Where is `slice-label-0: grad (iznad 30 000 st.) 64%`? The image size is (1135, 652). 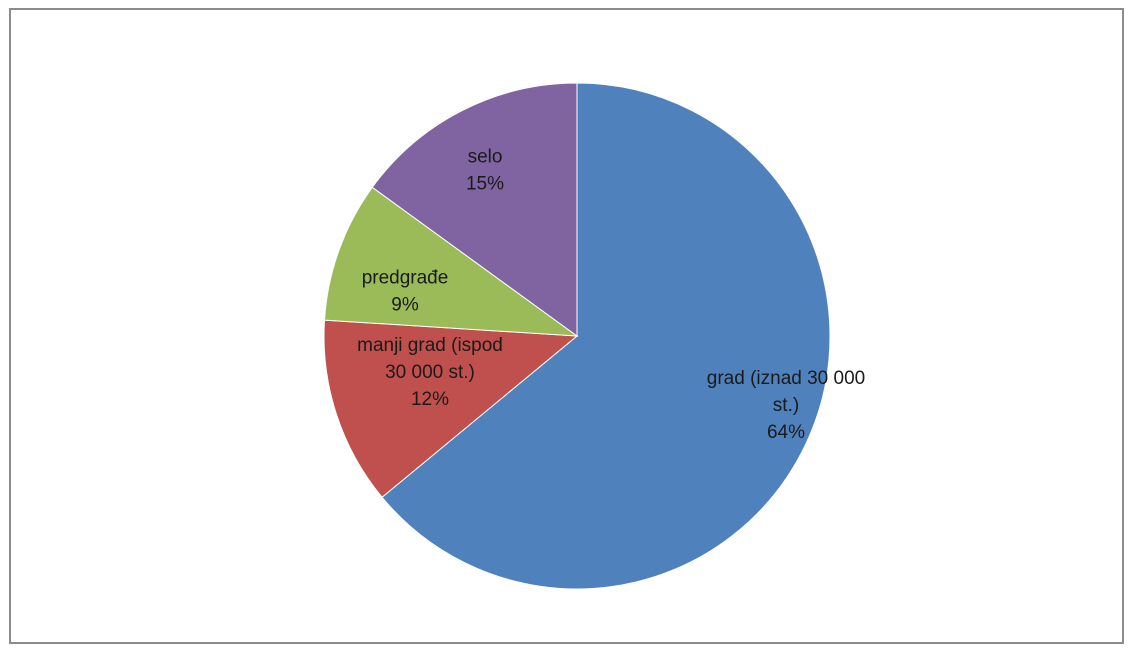 slice-label-0: grad (iznad 30 000 st.) 64% is located at coordinates (786, 405).